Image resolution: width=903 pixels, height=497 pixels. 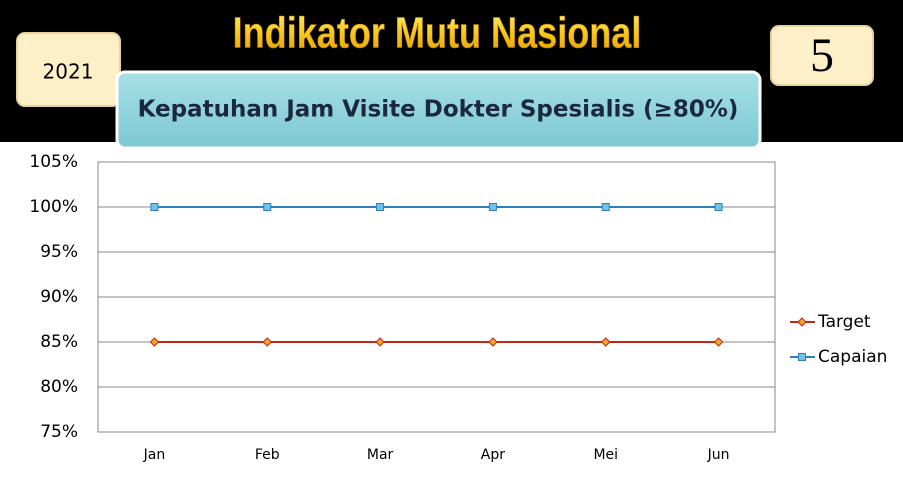 What do you see at coordinates (154, 455) in the screenshot?
I see `x-tick-label: Jan` at bounding box center [154, 455].